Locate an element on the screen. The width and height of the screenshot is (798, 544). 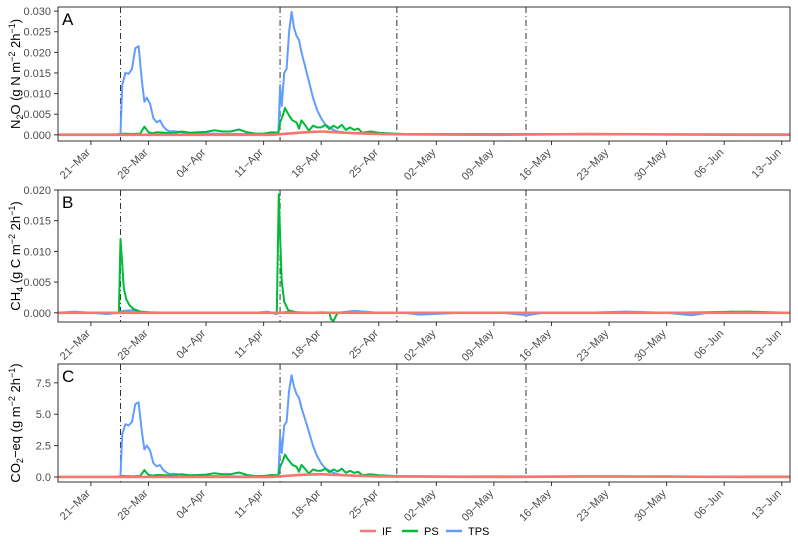
panel-label: A is located at coordinates (68, 19).